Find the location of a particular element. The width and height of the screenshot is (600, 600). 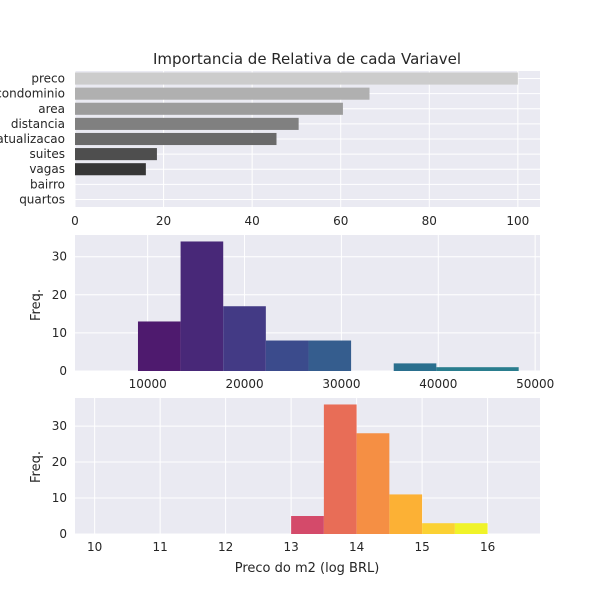

x-tick-label: 13 is located at coordinates (290, 547).